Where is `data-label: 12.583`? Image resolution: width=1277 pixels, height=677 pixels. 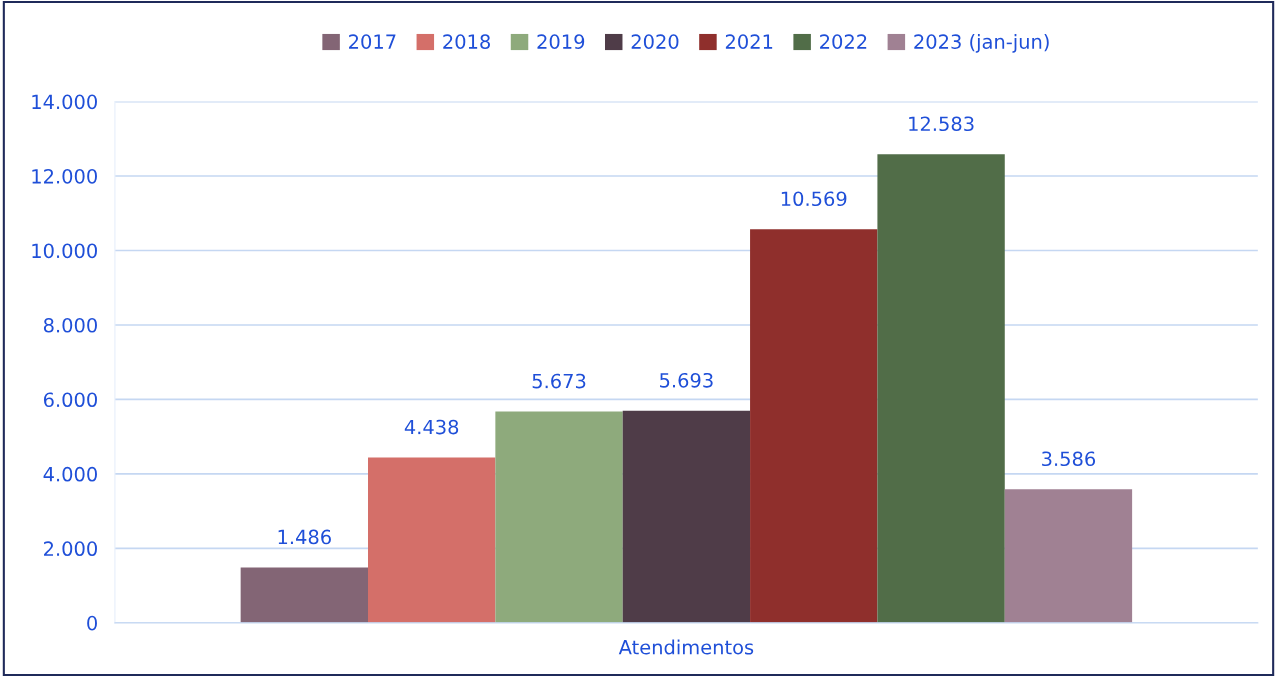 data-label: 12.583 is located at coordinates (941, 124).